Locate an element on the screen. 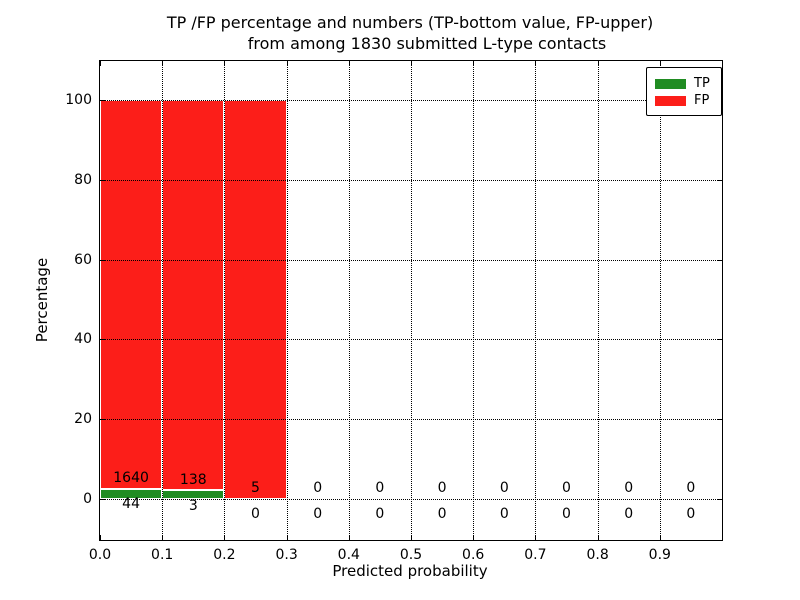 The image size is (800, 600). legend-entry-tp: TP is located at coordinates (688, 83).